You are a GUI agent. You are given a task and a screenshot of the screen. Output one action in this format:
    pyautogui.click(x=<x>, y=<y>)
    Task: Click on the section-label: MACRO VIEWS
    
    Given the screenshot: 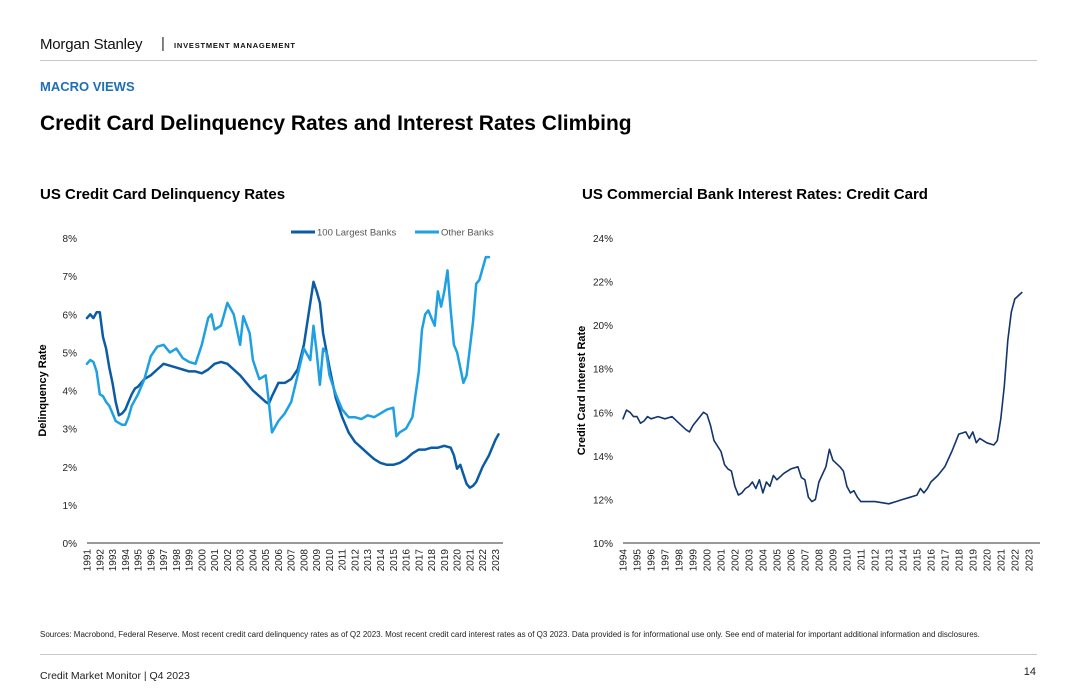 What is the action you would take?
    pyautogui.click(x=87, y=86)
    